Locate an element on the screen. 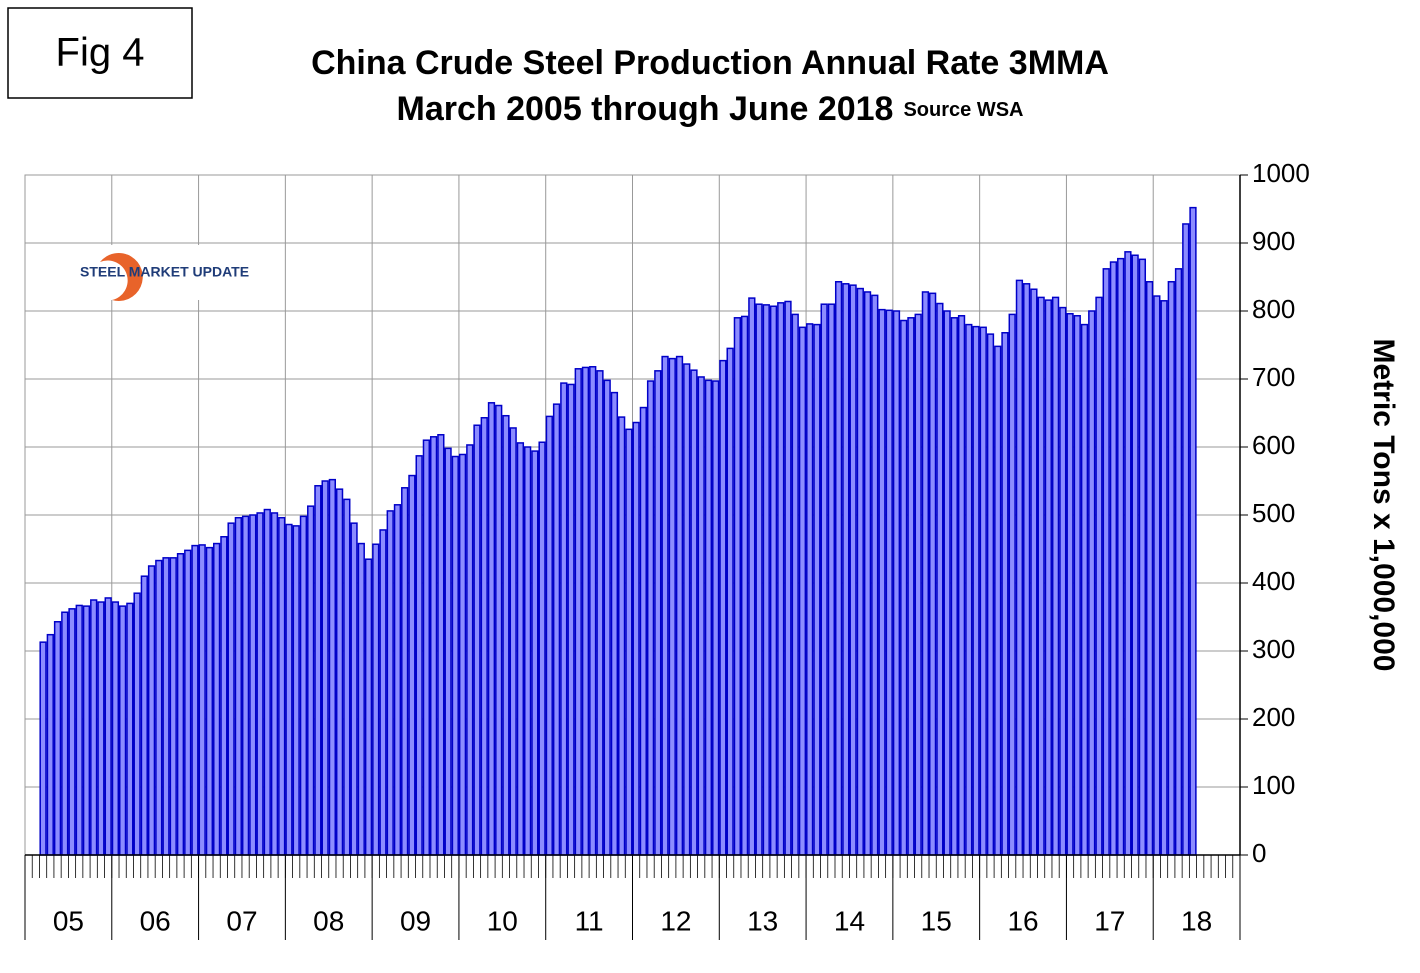 Image resolution: width=1420 pixels, height=973 pixels. x-tick-label: 11 is located at coordinates (589, 920).